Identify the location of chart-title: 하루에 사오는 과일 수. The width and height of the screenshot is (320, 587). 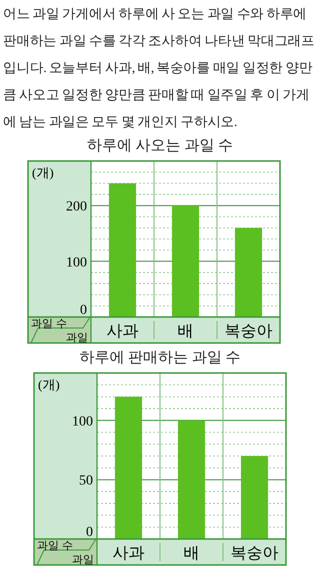
(160, 146).